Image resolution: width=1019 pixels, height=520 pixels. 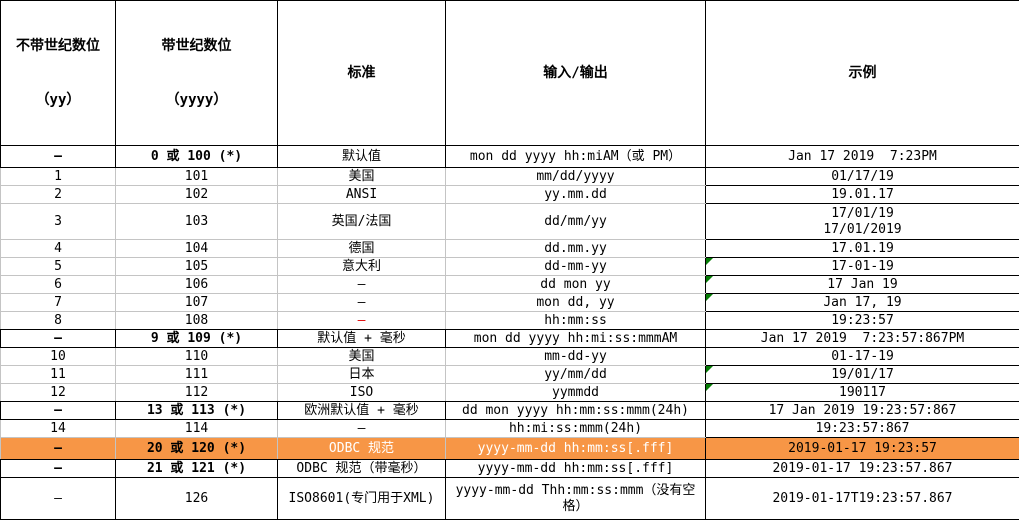 I want to click on cell-standard: 欧洲默认值 + 毫秒, so click(x=362, y=411).